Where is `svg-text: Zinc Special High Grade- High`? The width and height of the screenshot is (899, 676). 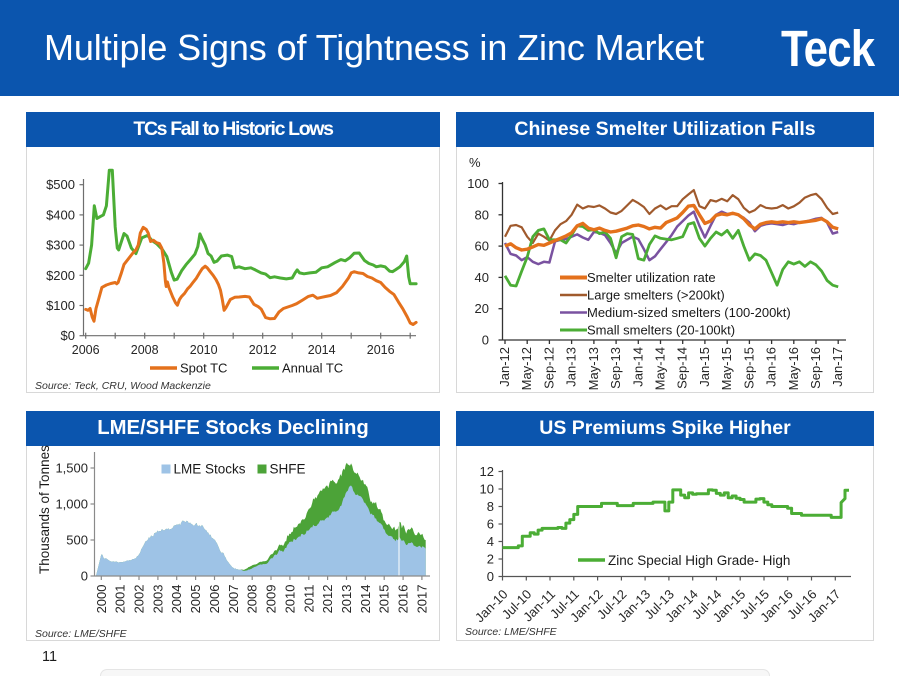
svg-text: Zinc Special High Grade- High is located at coordinates (699, 560).